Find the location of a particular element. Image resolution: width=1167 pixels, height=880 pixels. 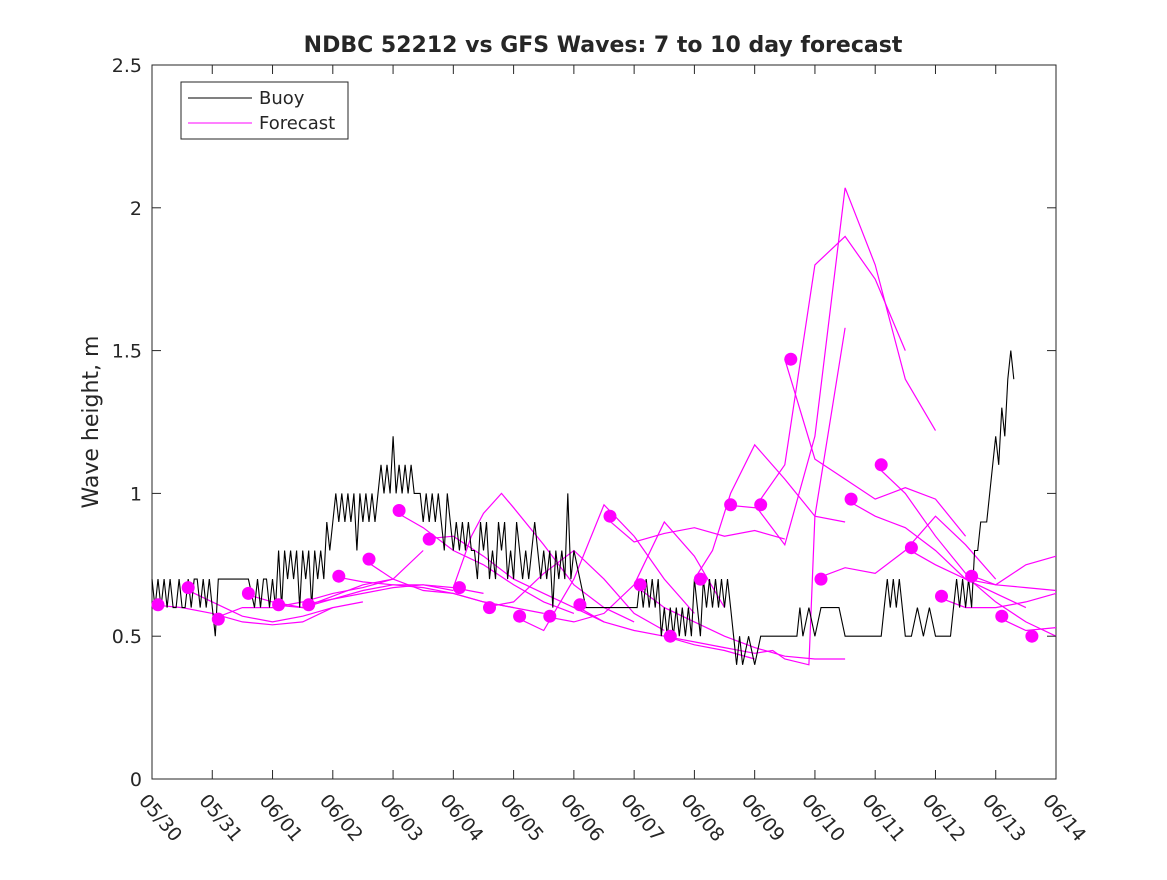

legend-forecast-label: Forecast is located at coordinates (297, 123).